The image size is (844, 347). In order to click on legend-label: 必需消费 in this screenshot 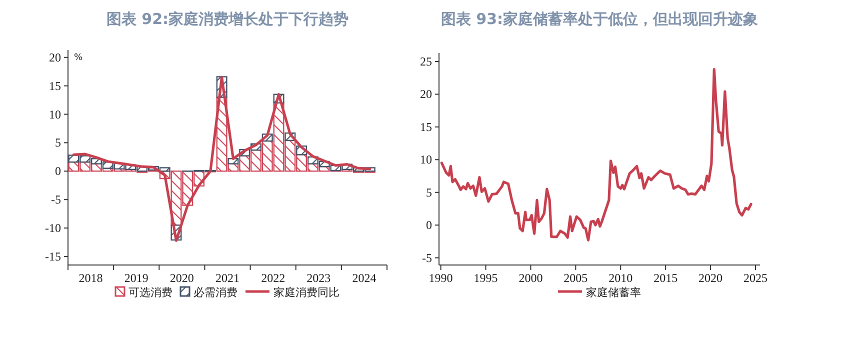, I will do `click(216, 292)`.